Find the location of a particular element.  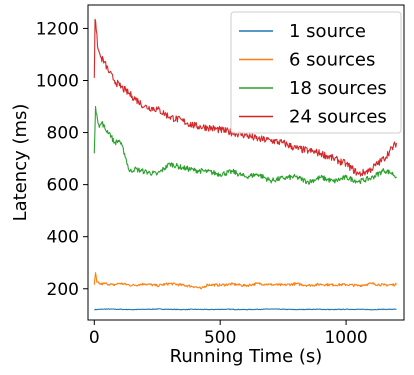

legend-label: 24 sources is located at coordinates (338, 117).